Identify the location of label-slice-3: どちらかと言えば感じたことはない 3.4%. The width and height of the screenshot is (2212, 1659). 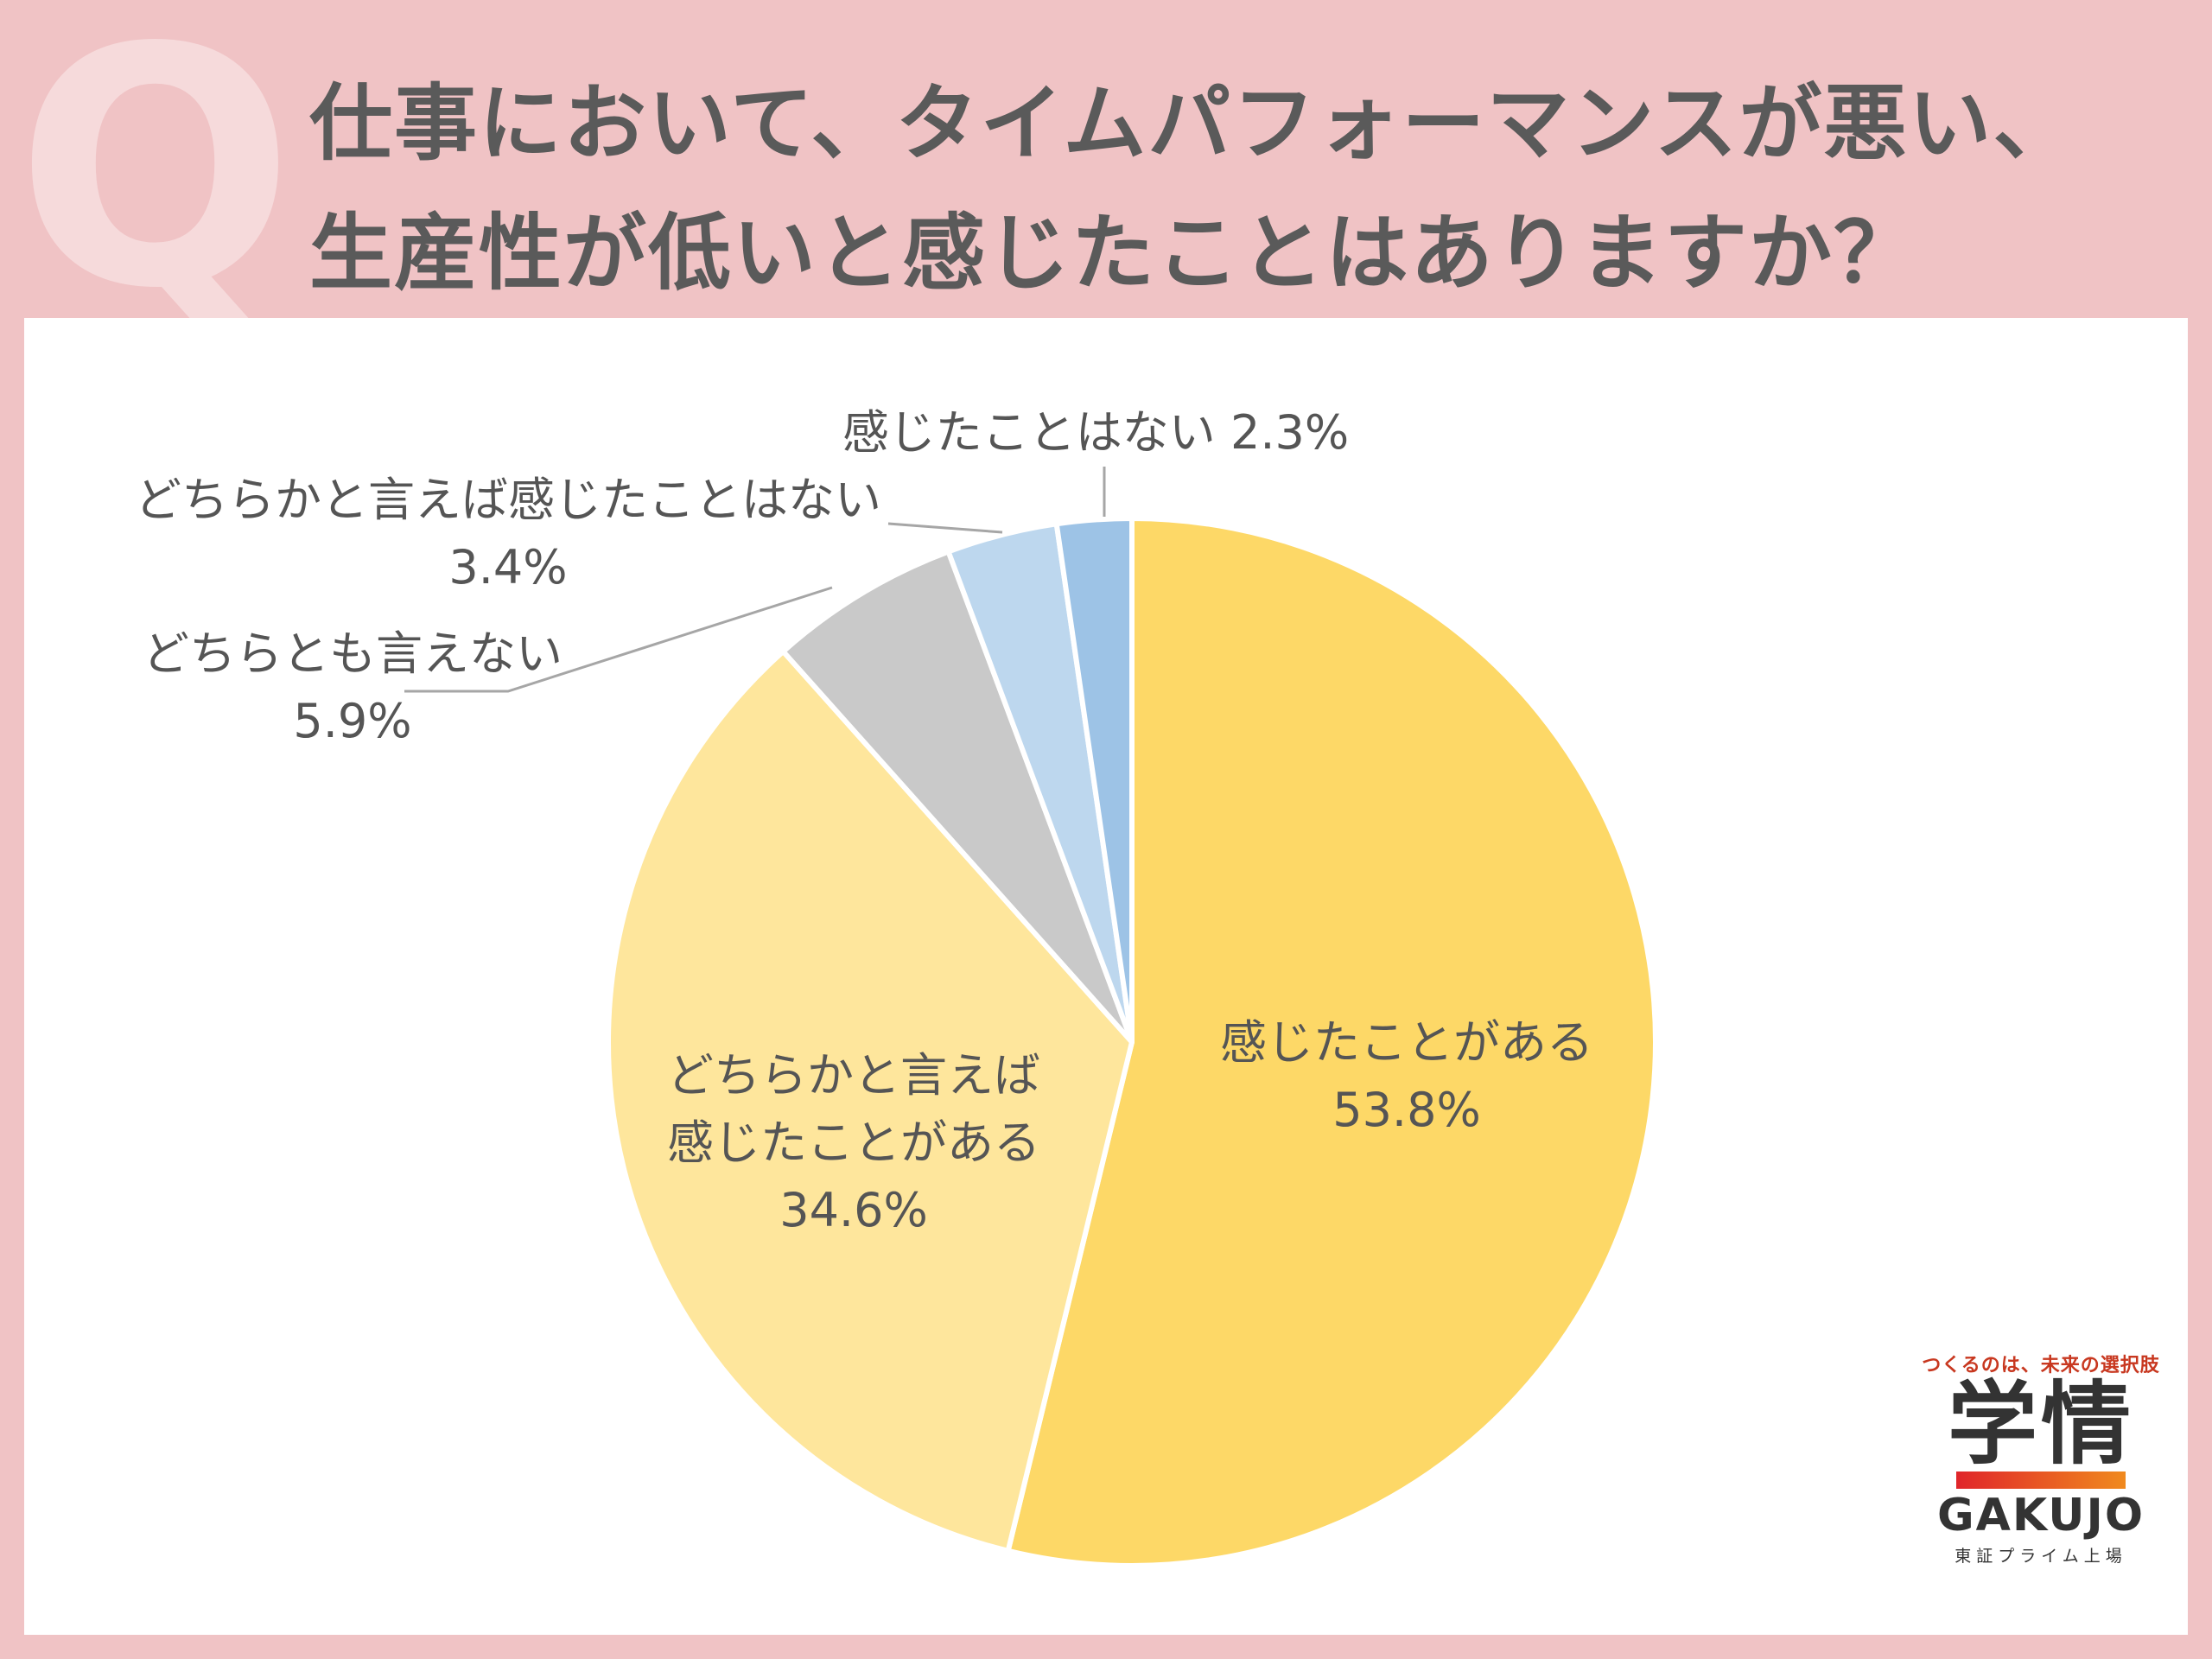
(508, 534).